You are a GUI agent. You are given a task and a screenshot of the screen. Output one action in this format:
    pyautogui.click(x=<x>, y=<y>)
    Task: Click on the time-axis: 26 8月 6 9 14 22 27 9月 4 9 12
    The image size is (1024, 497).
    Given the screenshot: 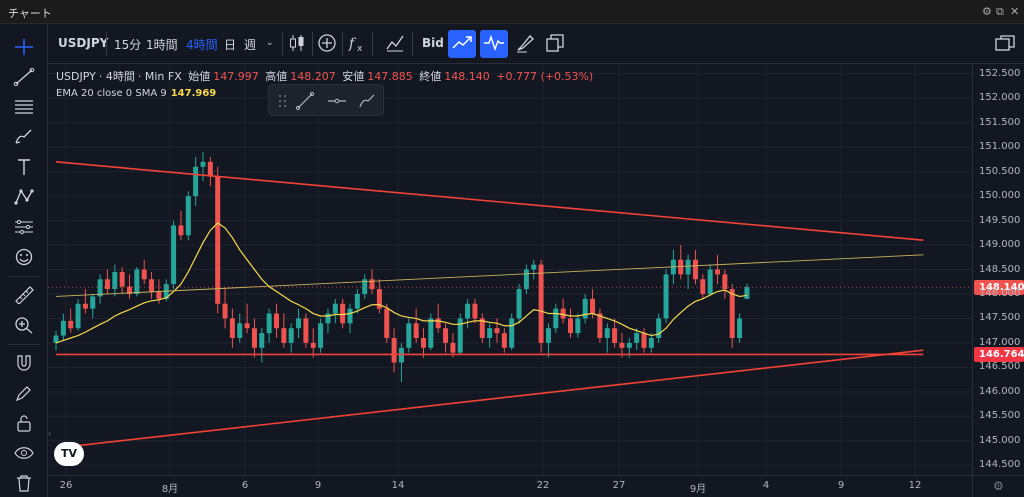 What is the action you would take?
    pyautogui.click(x=510, y=486)
    